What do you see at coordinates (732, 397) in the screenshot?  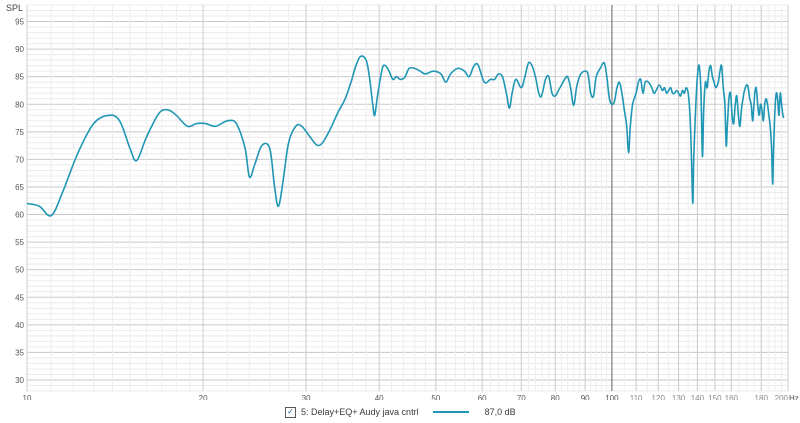 I see `x-tick-label: 160` at bounding box center [732, 397].